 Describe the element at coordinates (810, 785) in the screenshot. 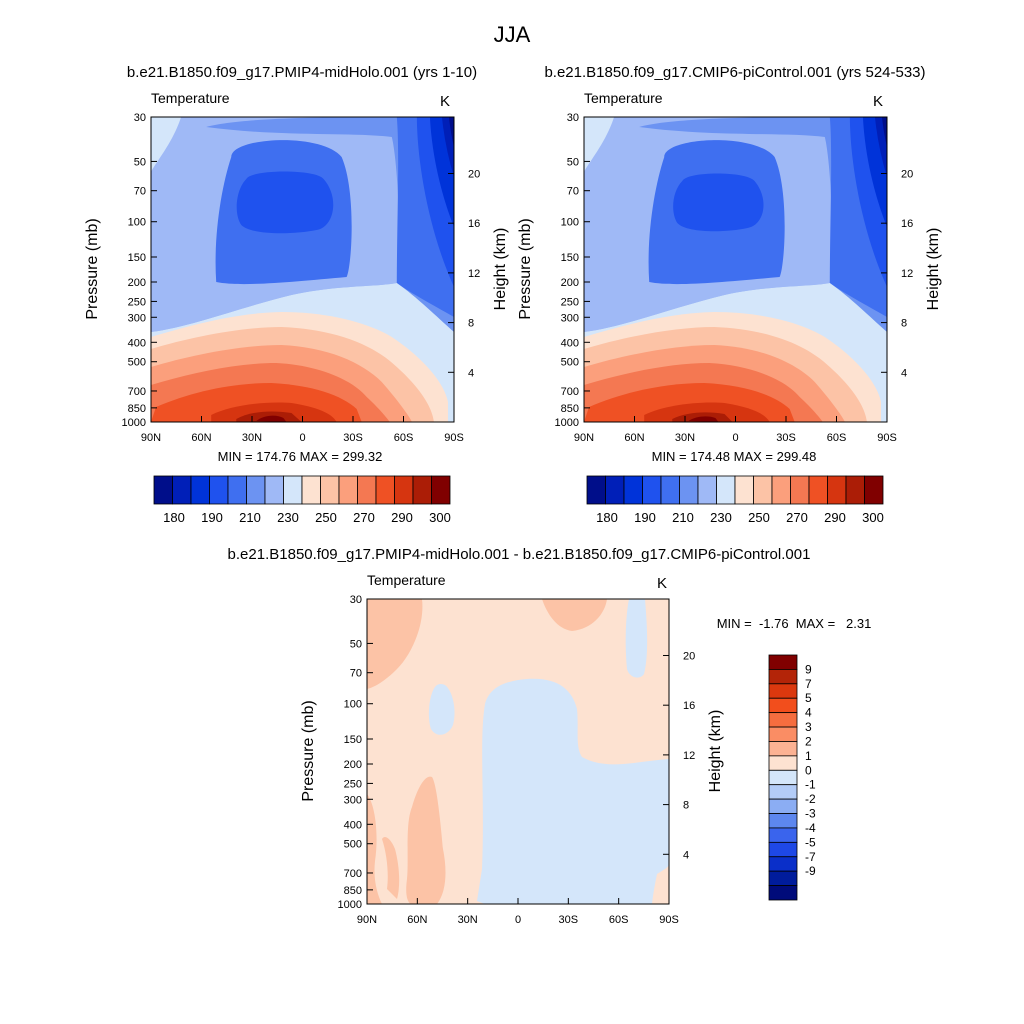

I see `colorbar-label: -1` at that location.